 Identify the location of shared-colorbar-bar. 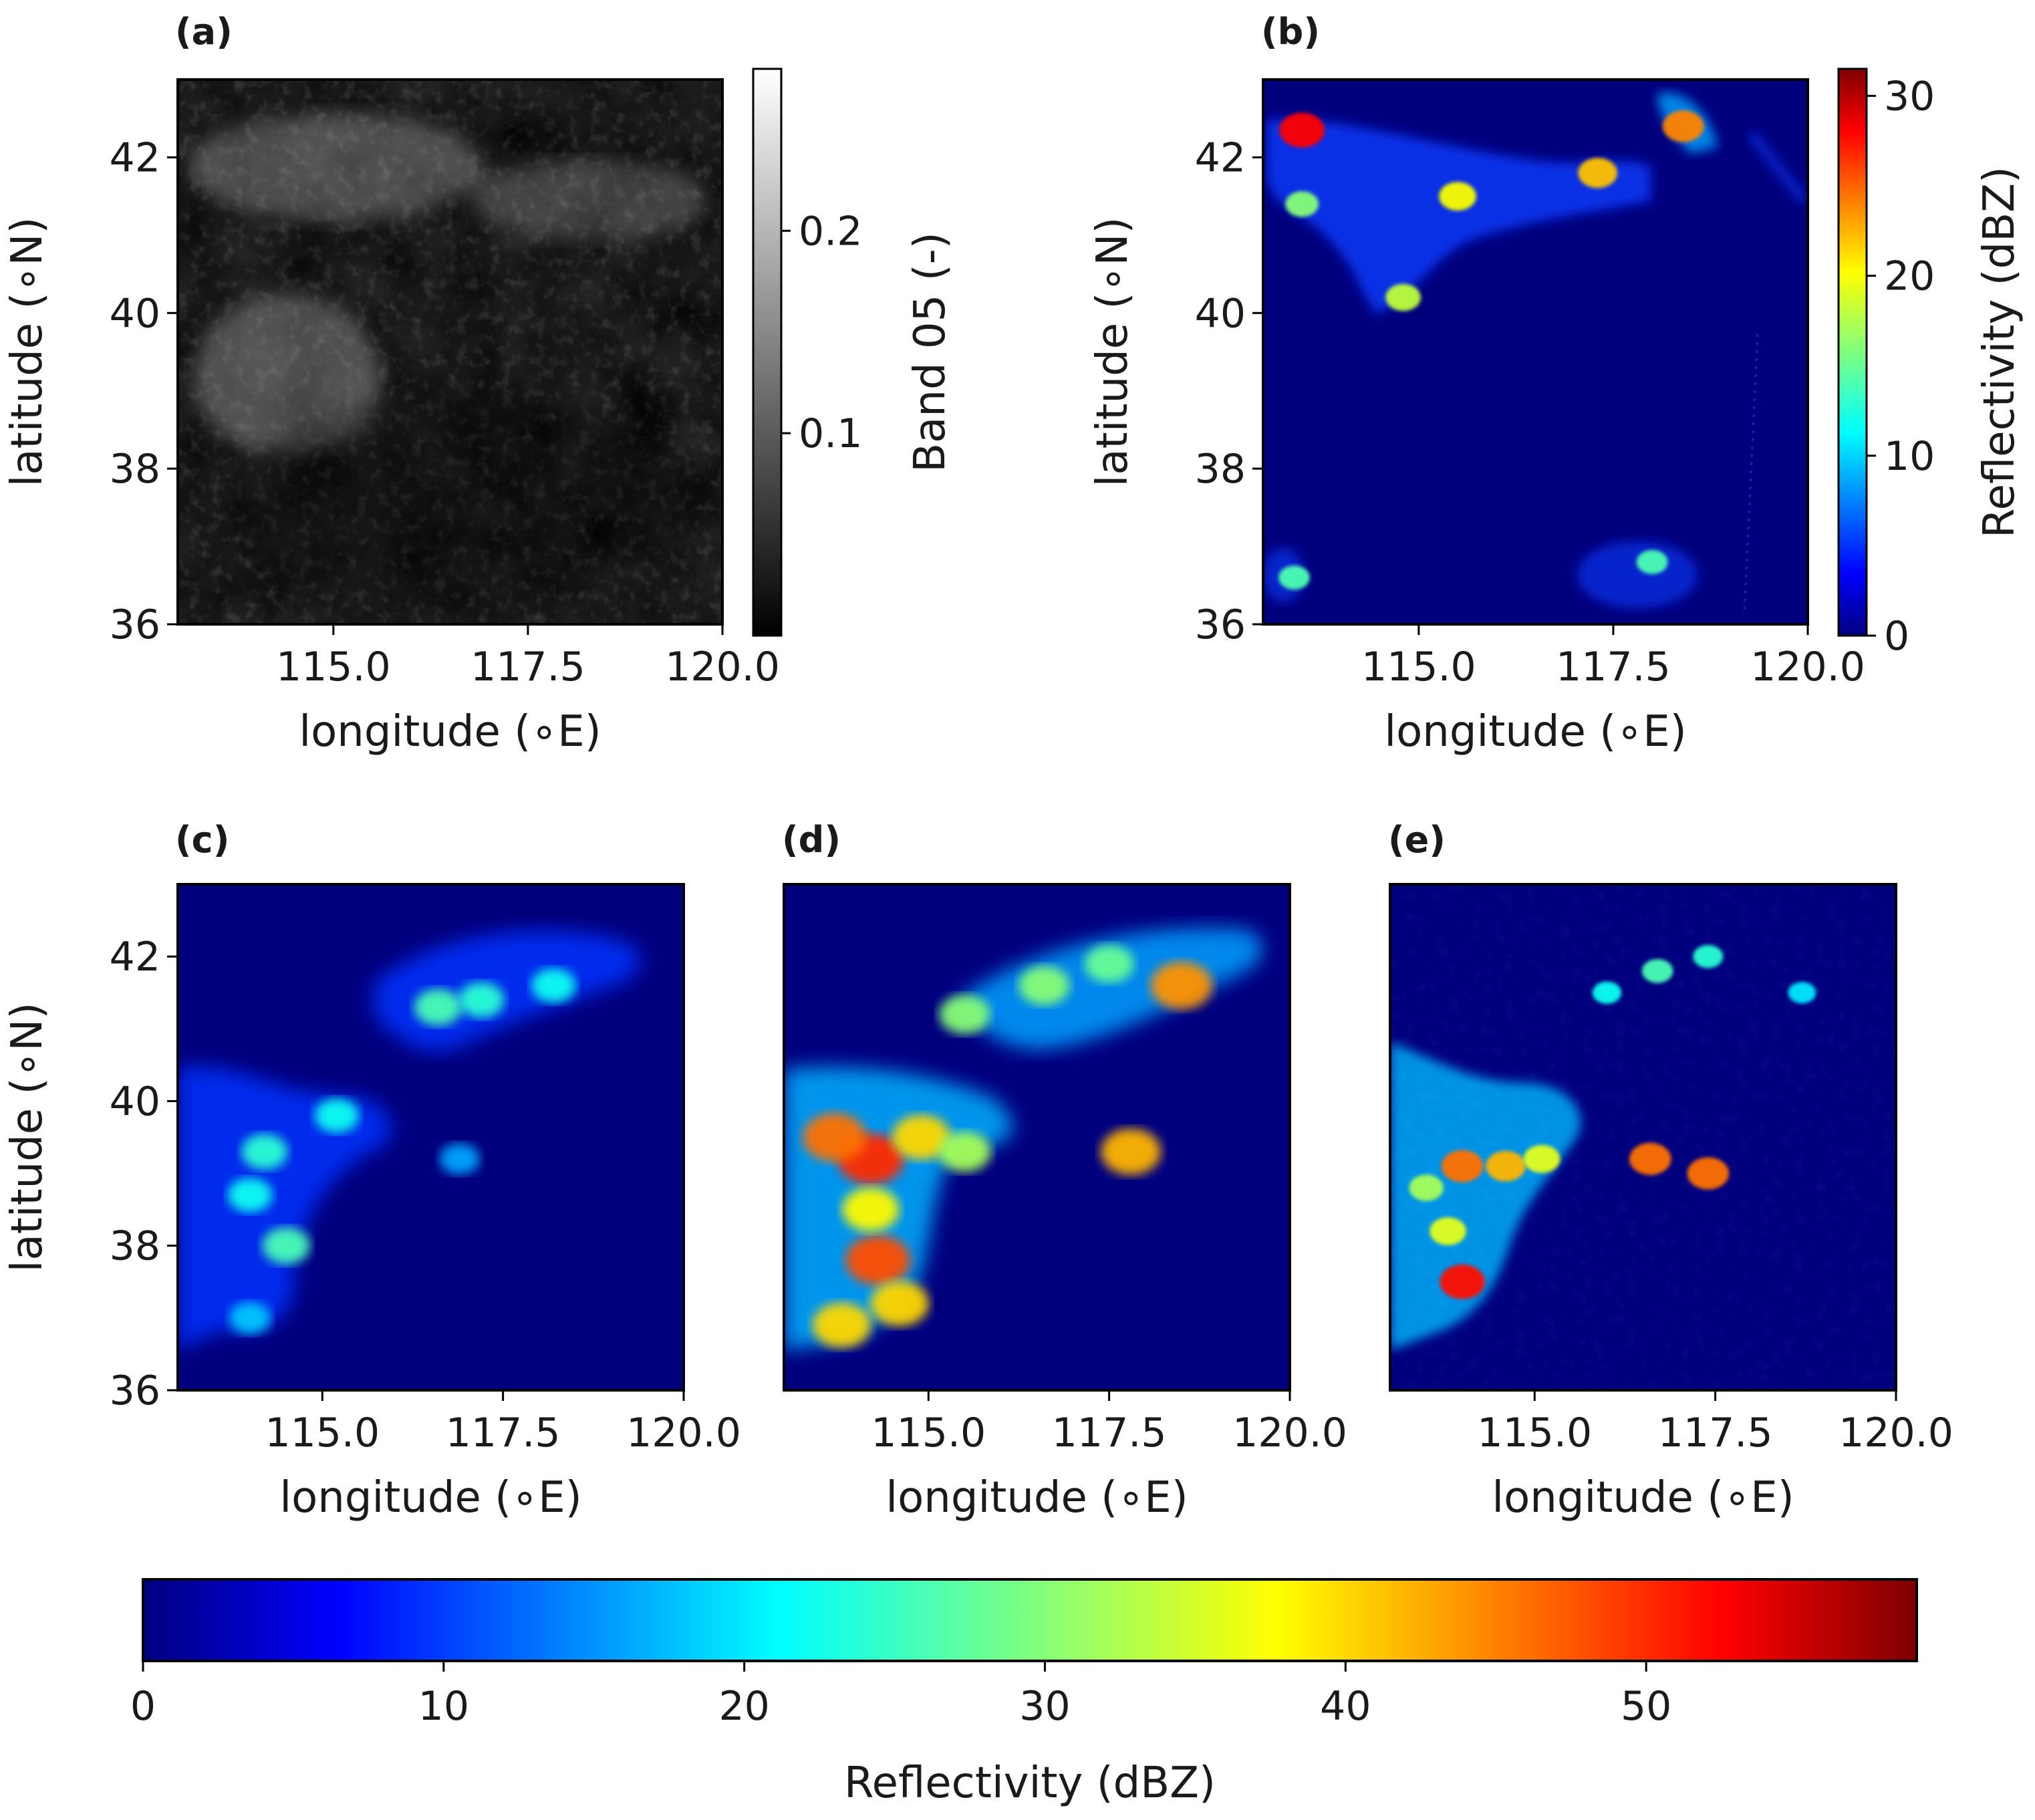
(1030, 1620).